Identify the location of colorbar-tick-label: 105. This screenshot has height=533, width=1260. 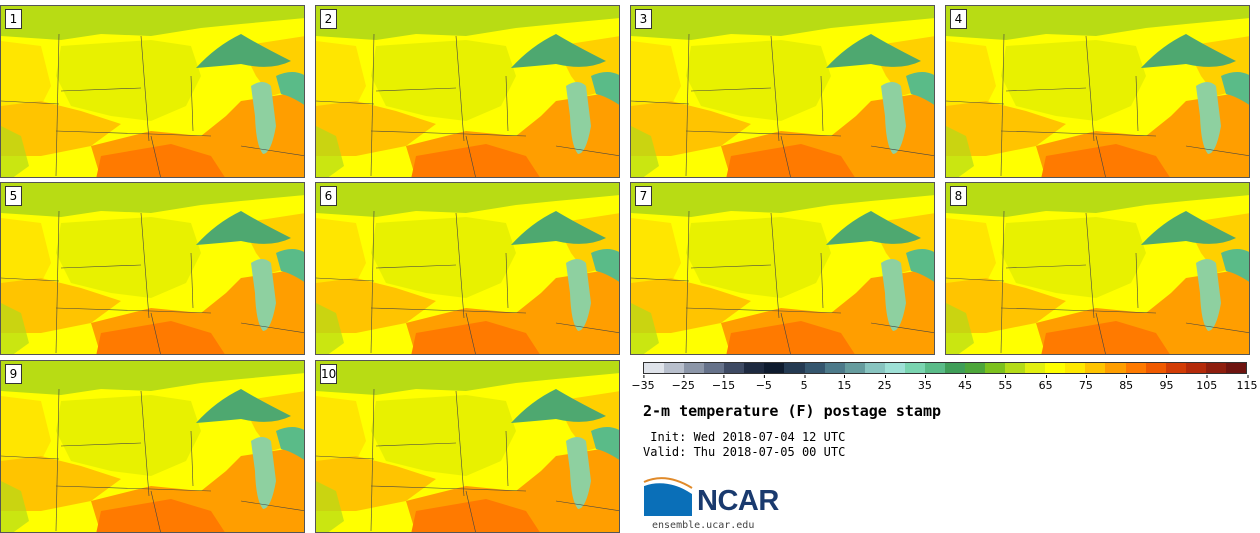
(1207, 383).